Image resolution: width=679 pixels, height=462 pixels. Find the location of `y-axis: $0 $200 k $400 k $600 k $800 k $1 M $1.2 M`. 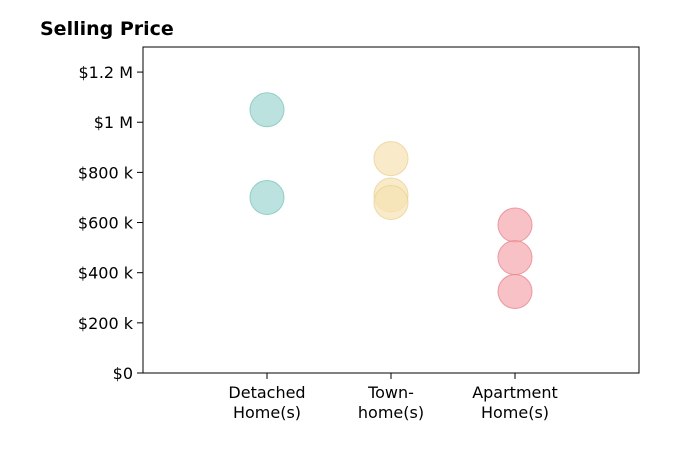

y-axis: $0 $200 k $400 k $600 k $800 k $1 M $1.2 M is located at coordinates (110, 223).